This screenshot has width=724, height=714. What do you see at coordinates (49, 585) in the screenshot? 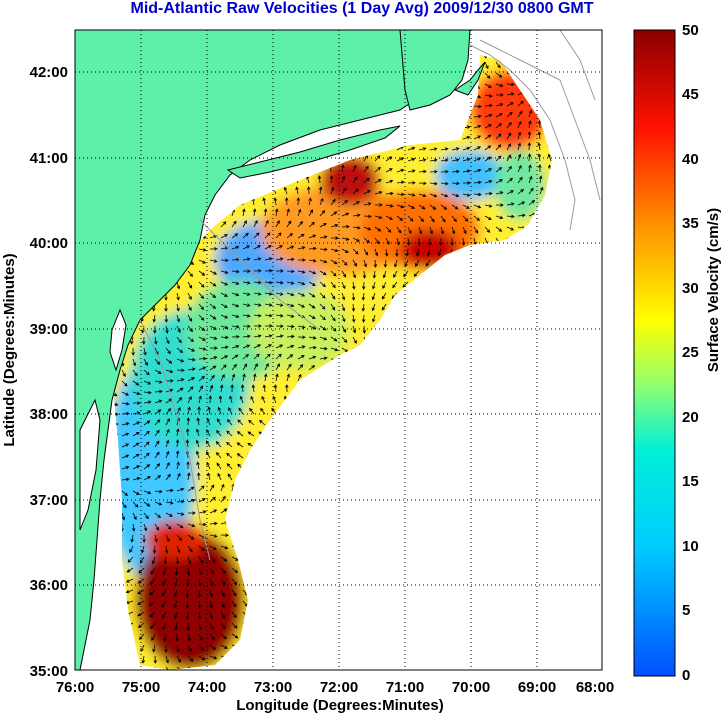
I see `y-tick: 36:00` at bounding box center [49, 585].